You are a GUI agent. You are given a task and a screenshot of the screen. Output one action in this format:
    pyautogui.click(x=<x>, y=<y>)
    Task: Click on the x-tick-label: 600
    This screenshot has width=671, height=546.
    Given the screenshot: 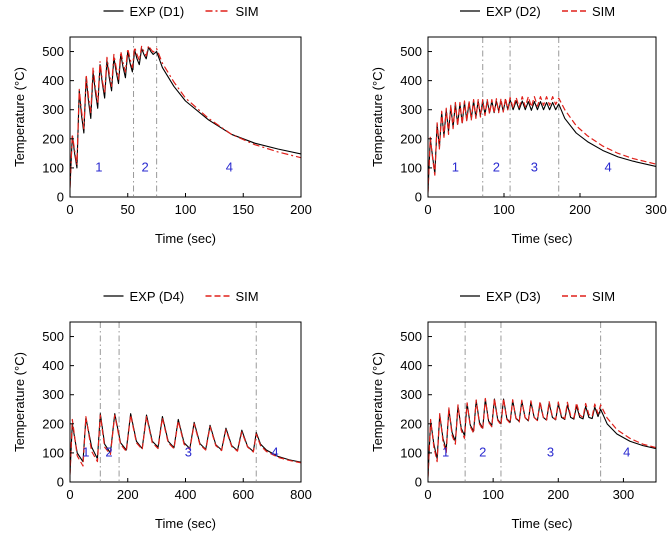 What is the action you would take?
    pyautogui.click(x=243, y=494)
    